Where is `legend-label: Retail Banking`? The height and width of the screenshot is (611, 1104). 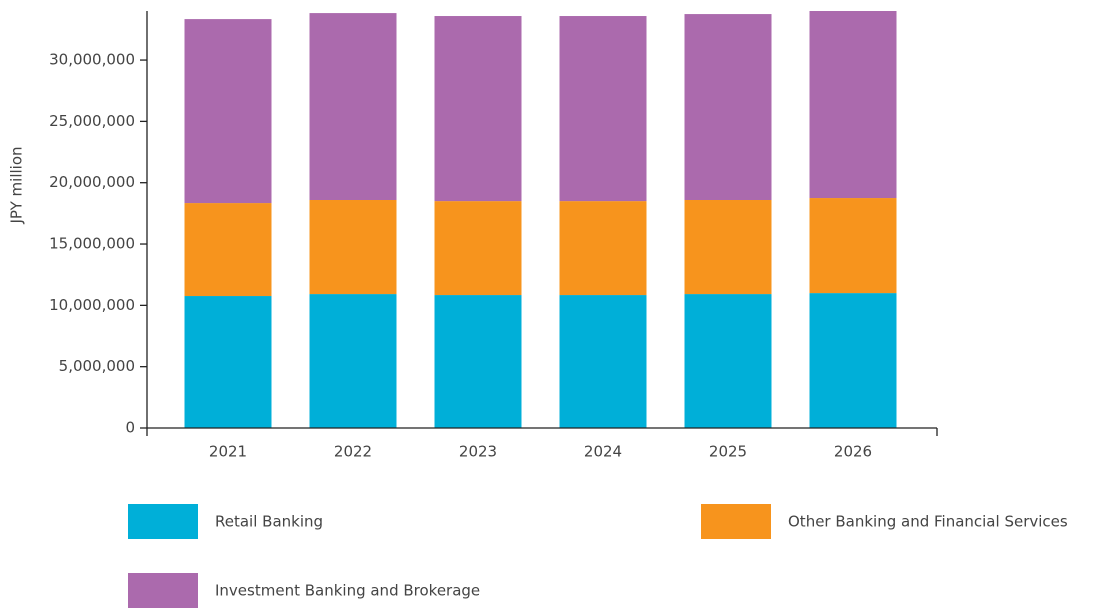
legend-label: Retail Banking is located at coordinates (269, 522).